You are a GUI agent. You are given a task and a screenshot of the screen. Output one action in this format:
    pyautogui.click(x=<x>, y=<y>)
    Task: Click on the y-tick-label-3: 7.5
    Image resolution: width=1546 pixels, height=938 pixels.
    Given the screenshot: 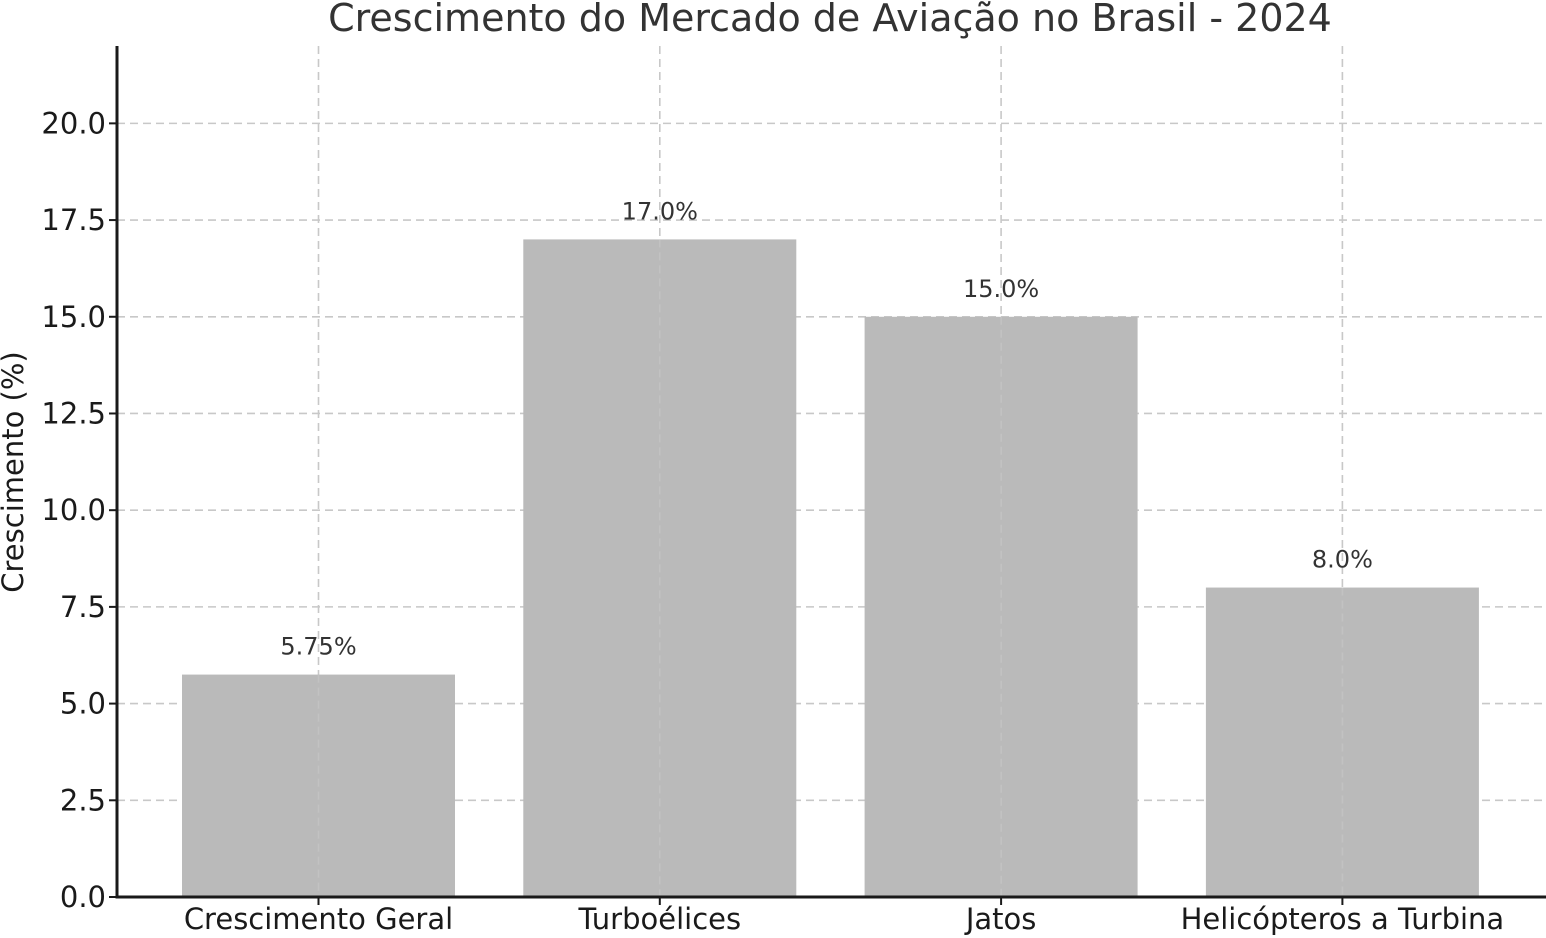 What is the action you would take?
    pyautogui.click(x=83, y=607)
    